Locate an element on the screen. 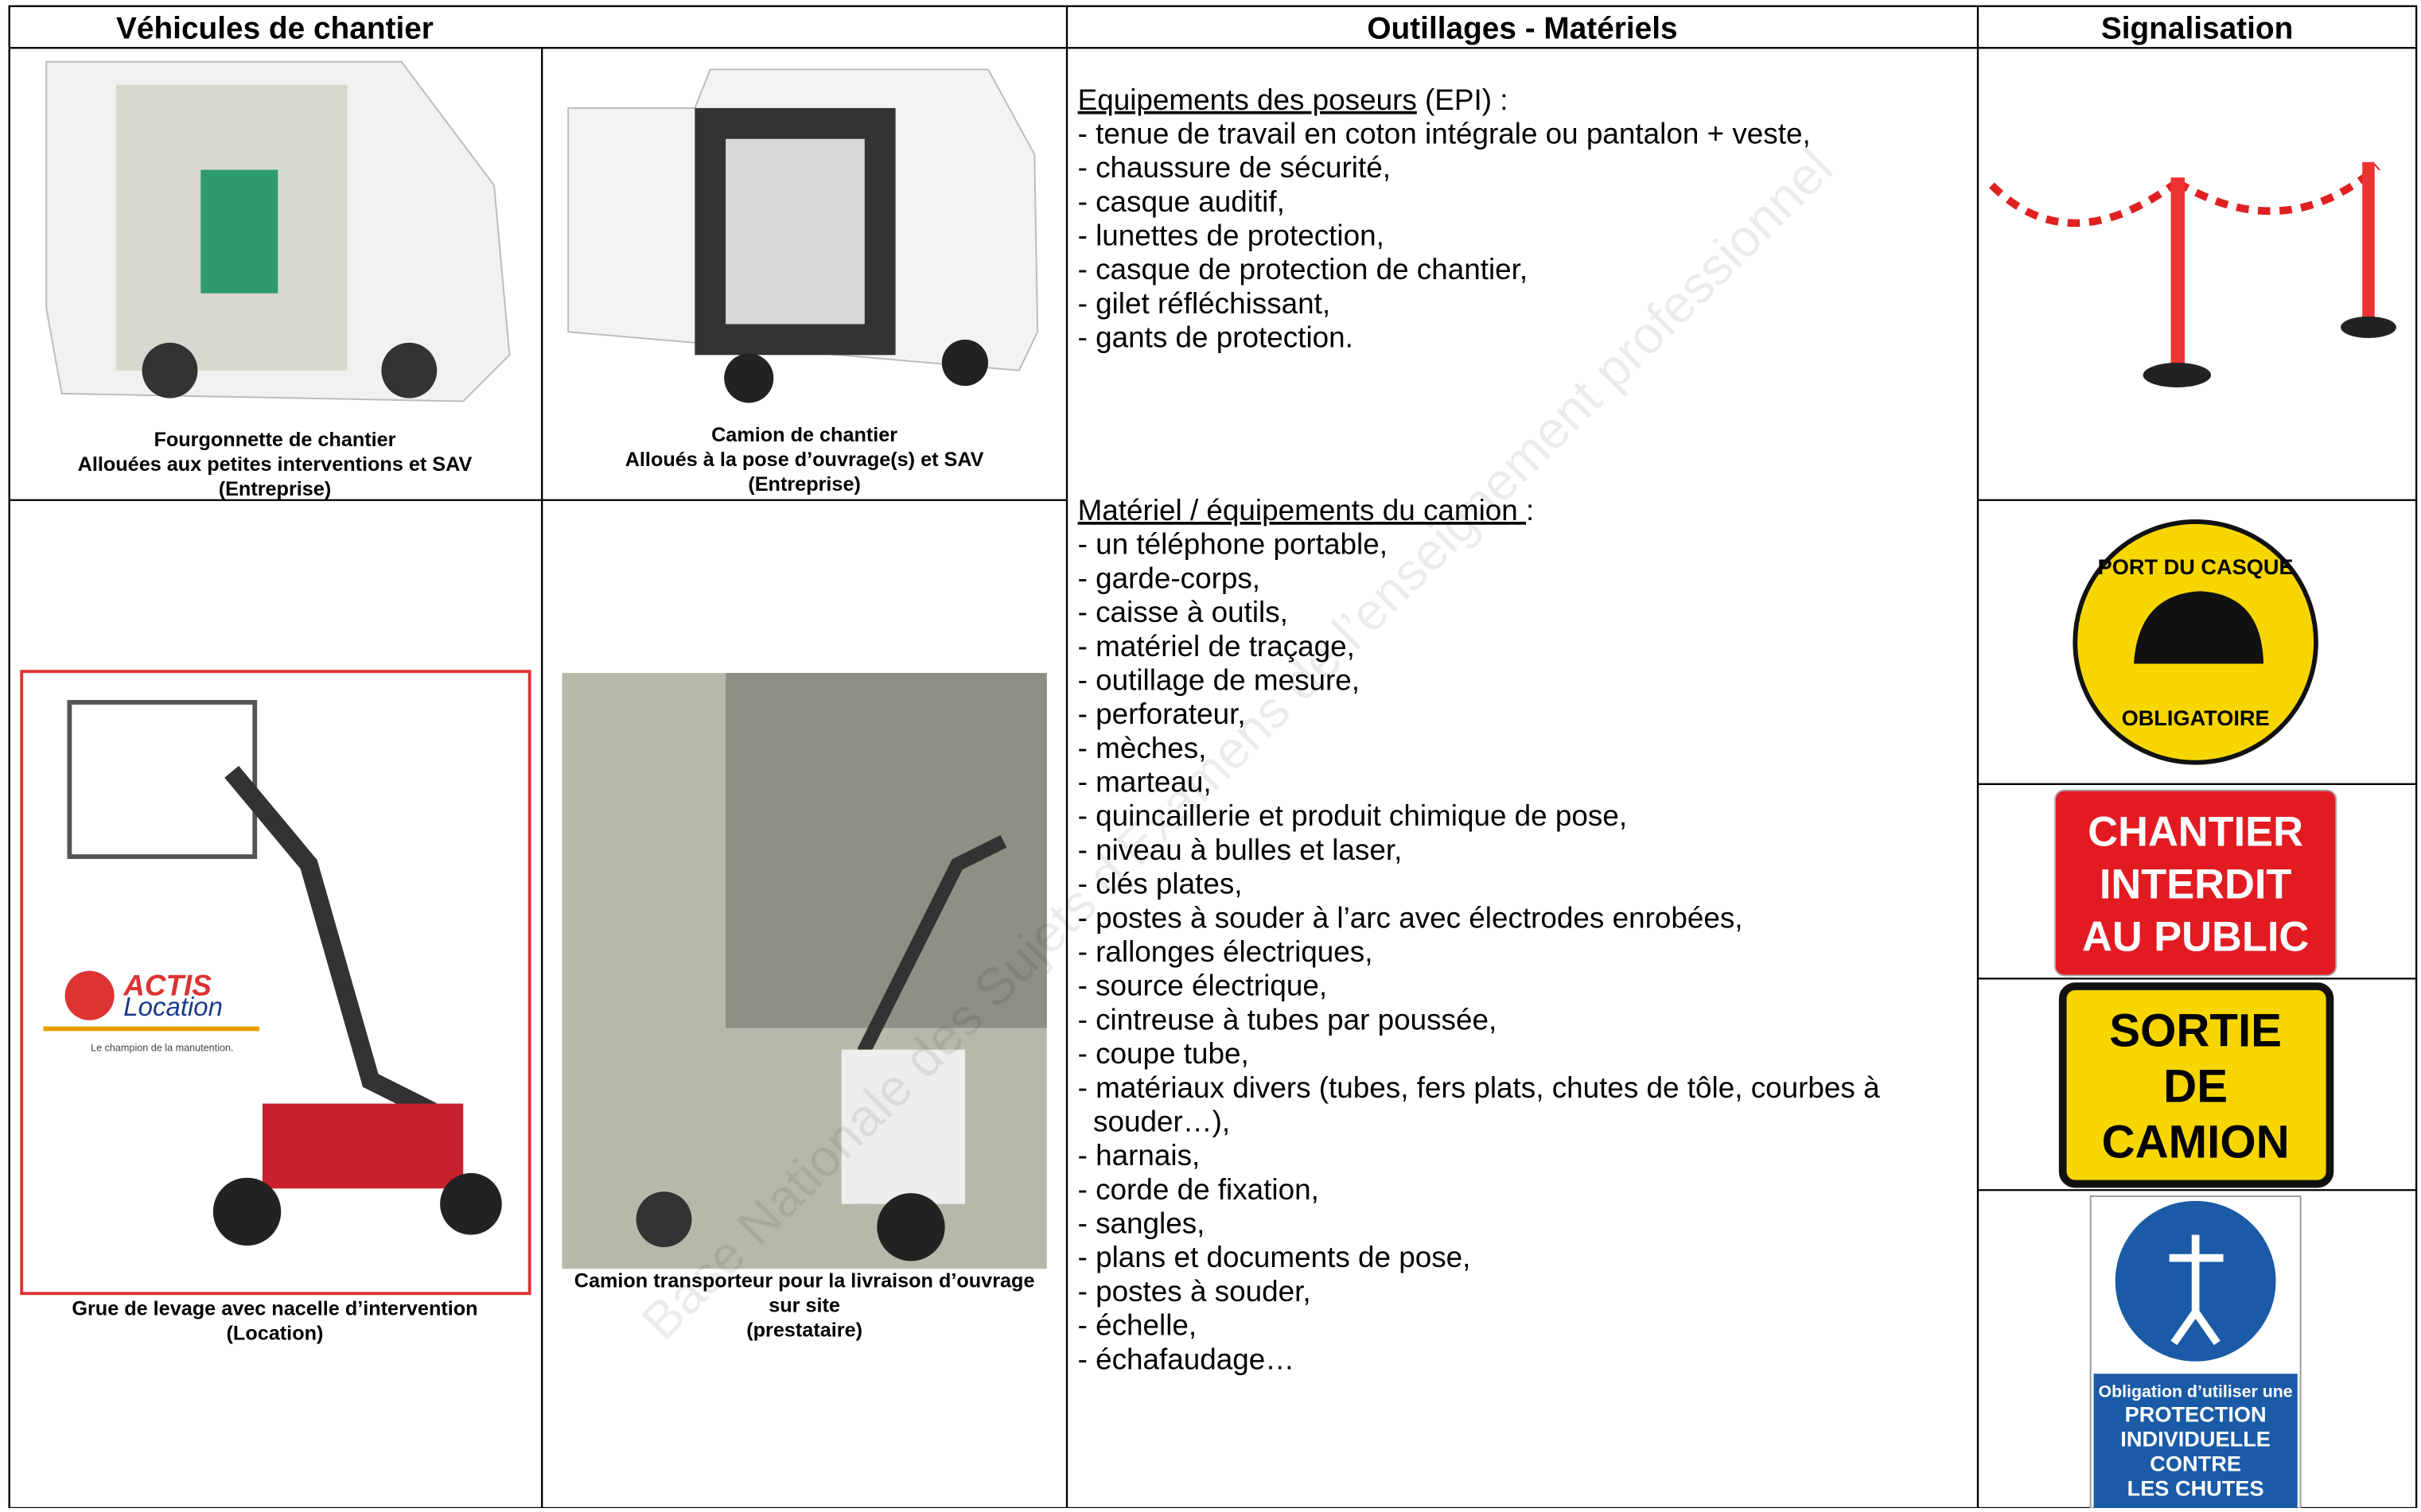 This screenshot has height=1512, width=2421. column-header: Outillages - Matériels is located at coordinates (1522, 29).